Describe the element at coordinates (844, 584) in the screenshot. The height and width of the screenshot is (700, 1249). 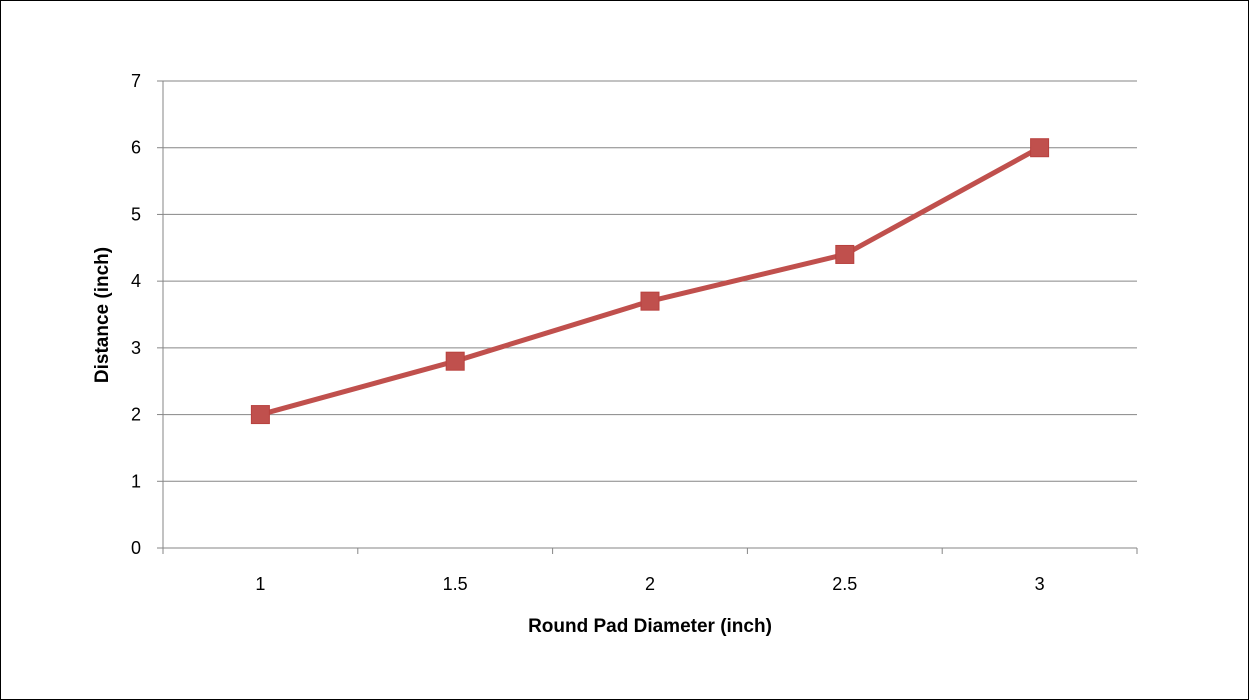
I see `x-tick-label: 2.5` at that location.